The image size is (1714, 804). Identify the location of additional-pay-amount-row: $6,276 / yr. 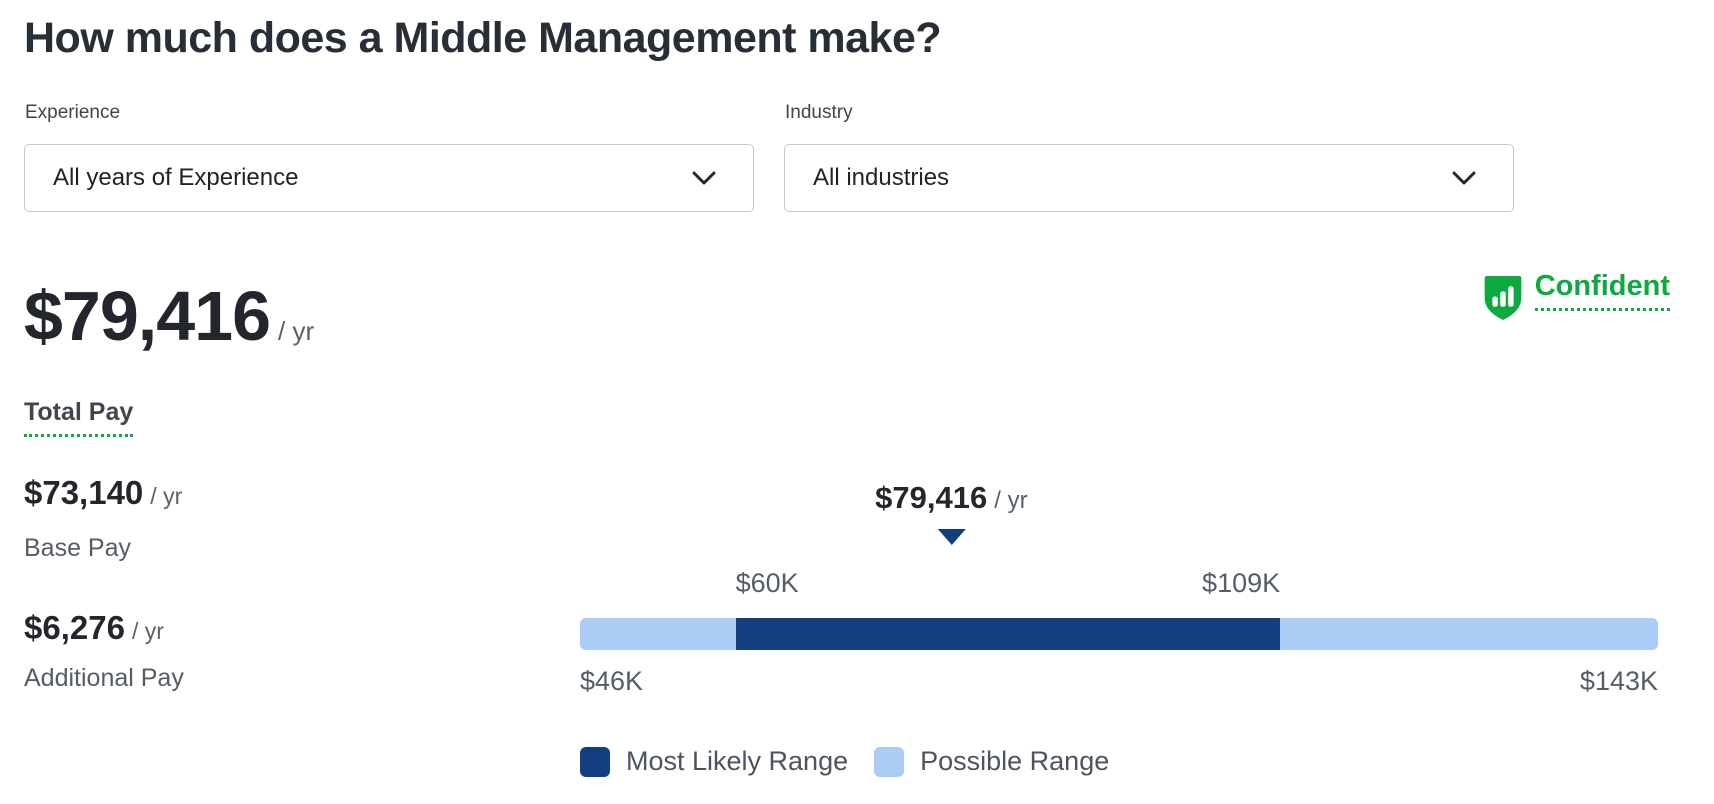
(94, 628).